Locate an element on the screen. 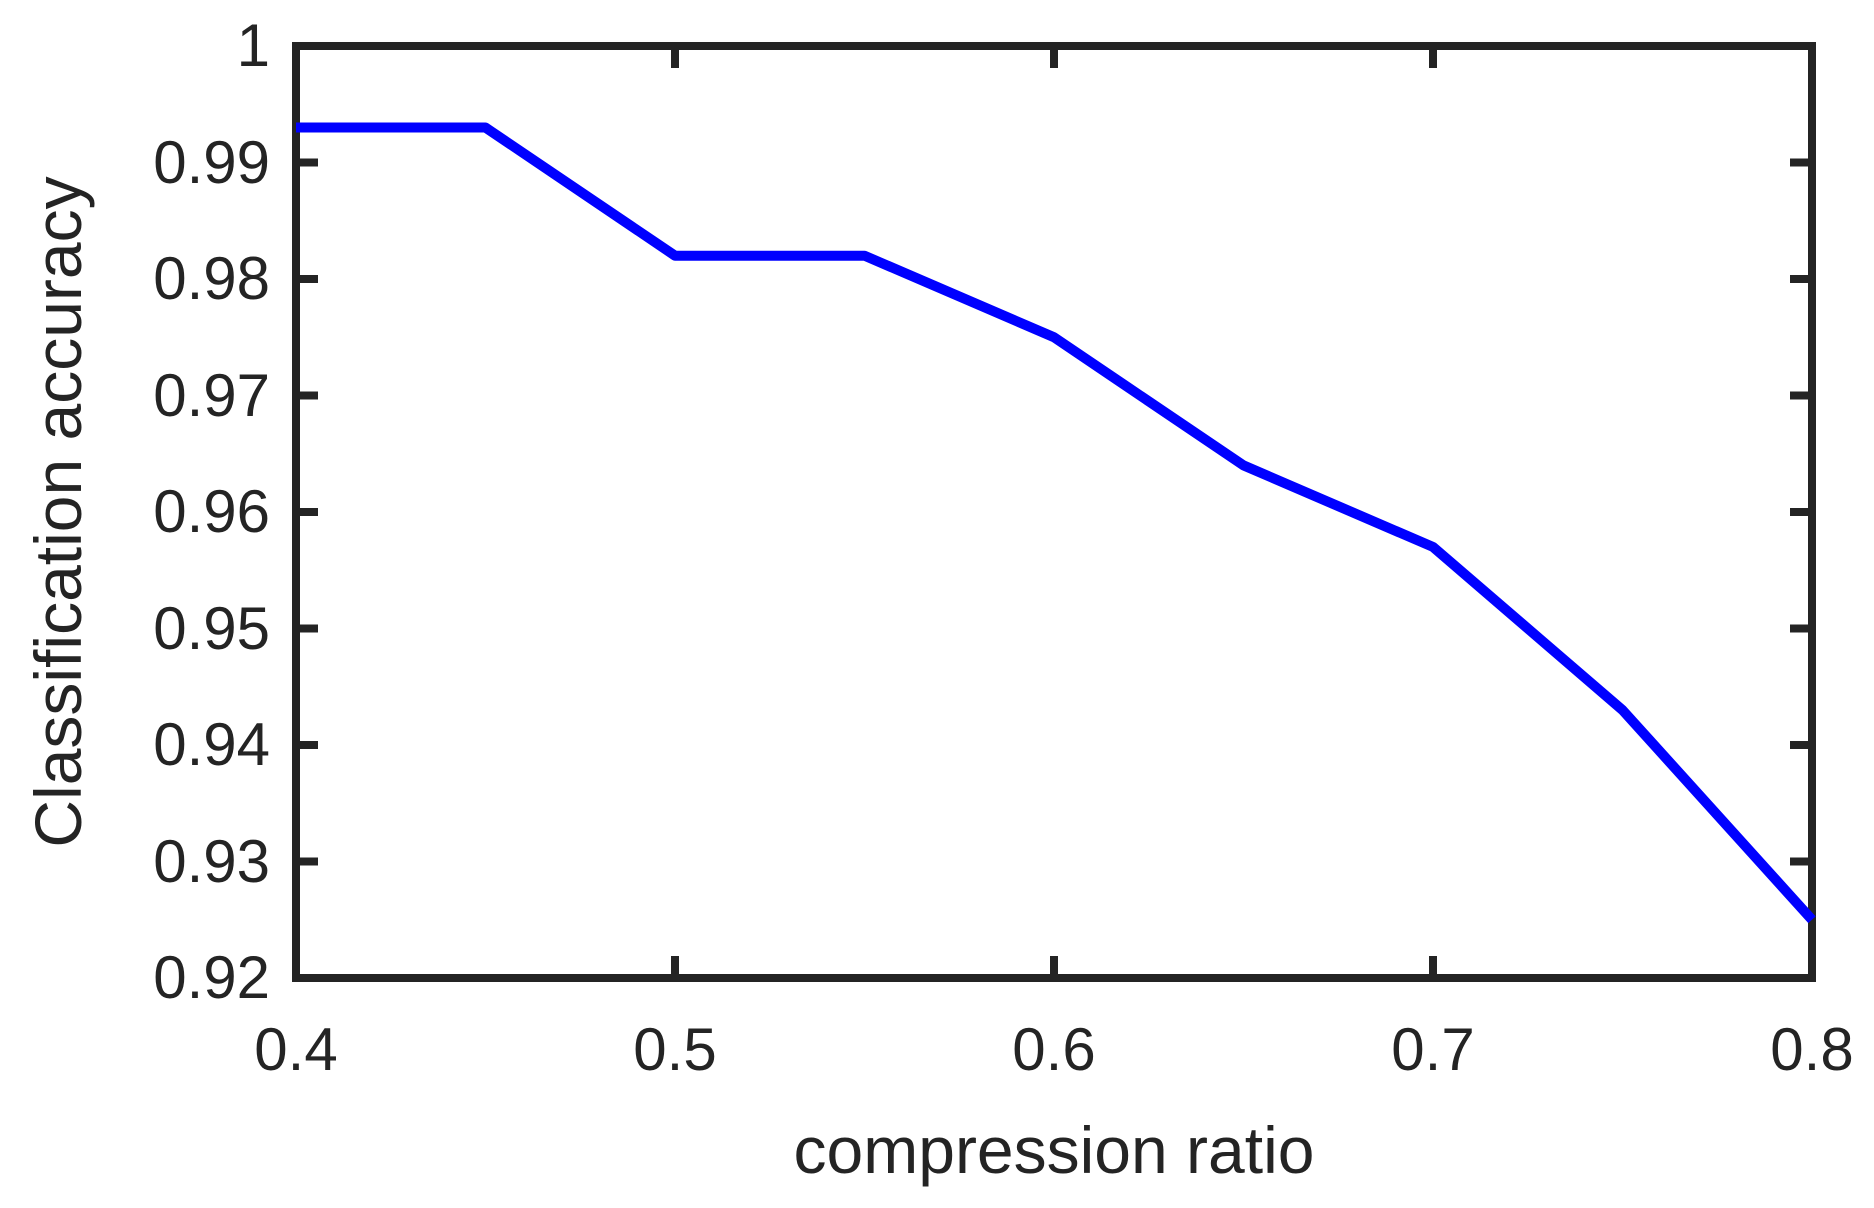  x-axis-title: compression ratio is located at coordinates (1054, 1150).